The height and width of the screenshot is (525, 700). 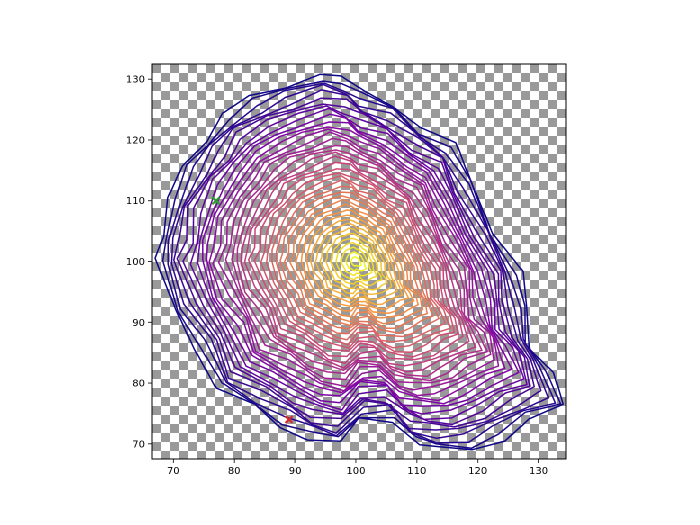 What do you see at coordinates (135, 201) in the screenshot?
I see `y-tick-label: 110` at bounding box center [135, 201].